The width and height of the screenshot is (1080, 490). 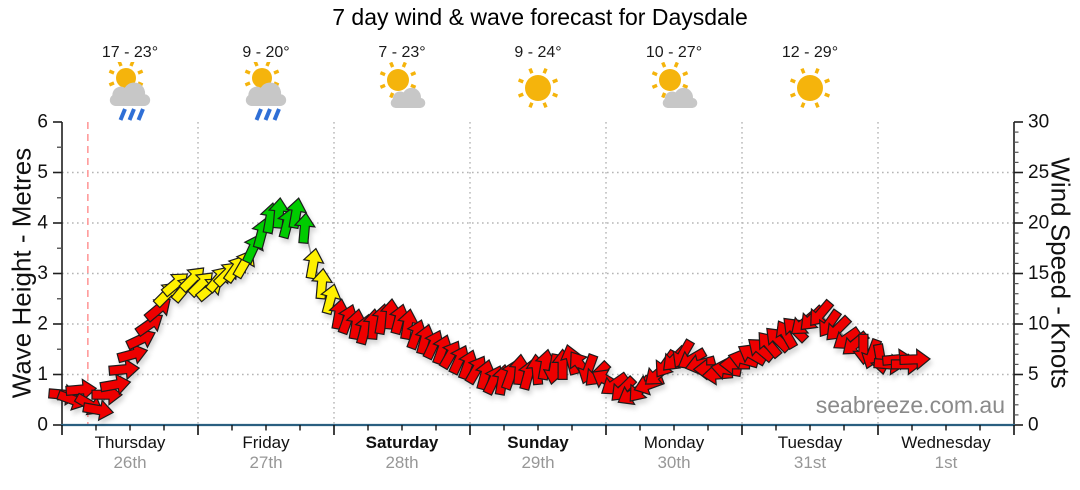 What do you see at coordinates (1038, 324) in the screenshot?
I see `wind-axis-tick-label: 10` at bounding box center [1038, 324].